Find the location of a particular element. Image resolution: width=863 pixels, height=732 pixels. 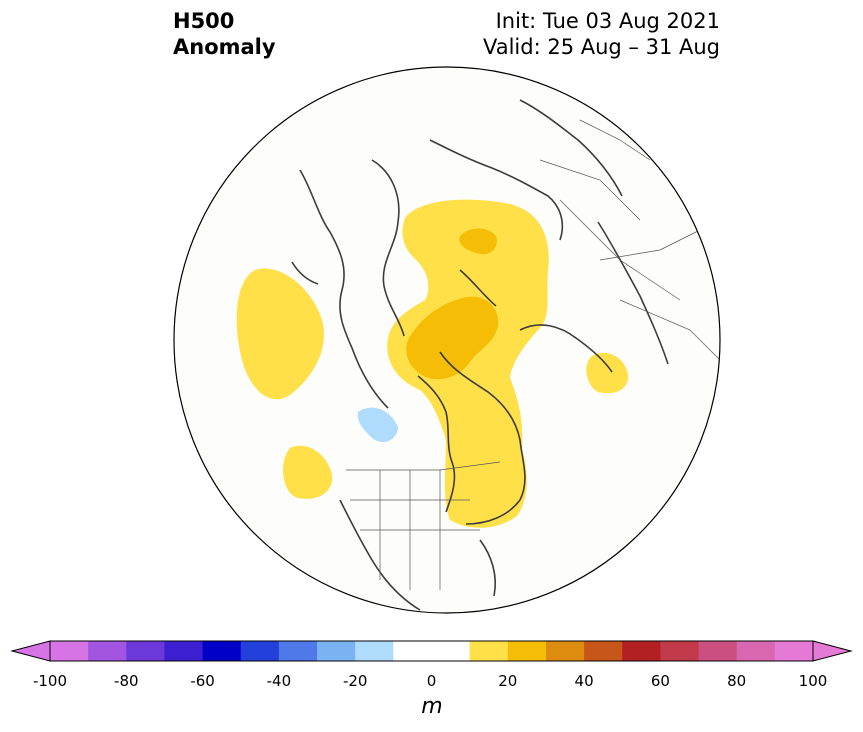

init-date: Init: Tue 03 Aug 2021 is located at coordinates (607, 21).